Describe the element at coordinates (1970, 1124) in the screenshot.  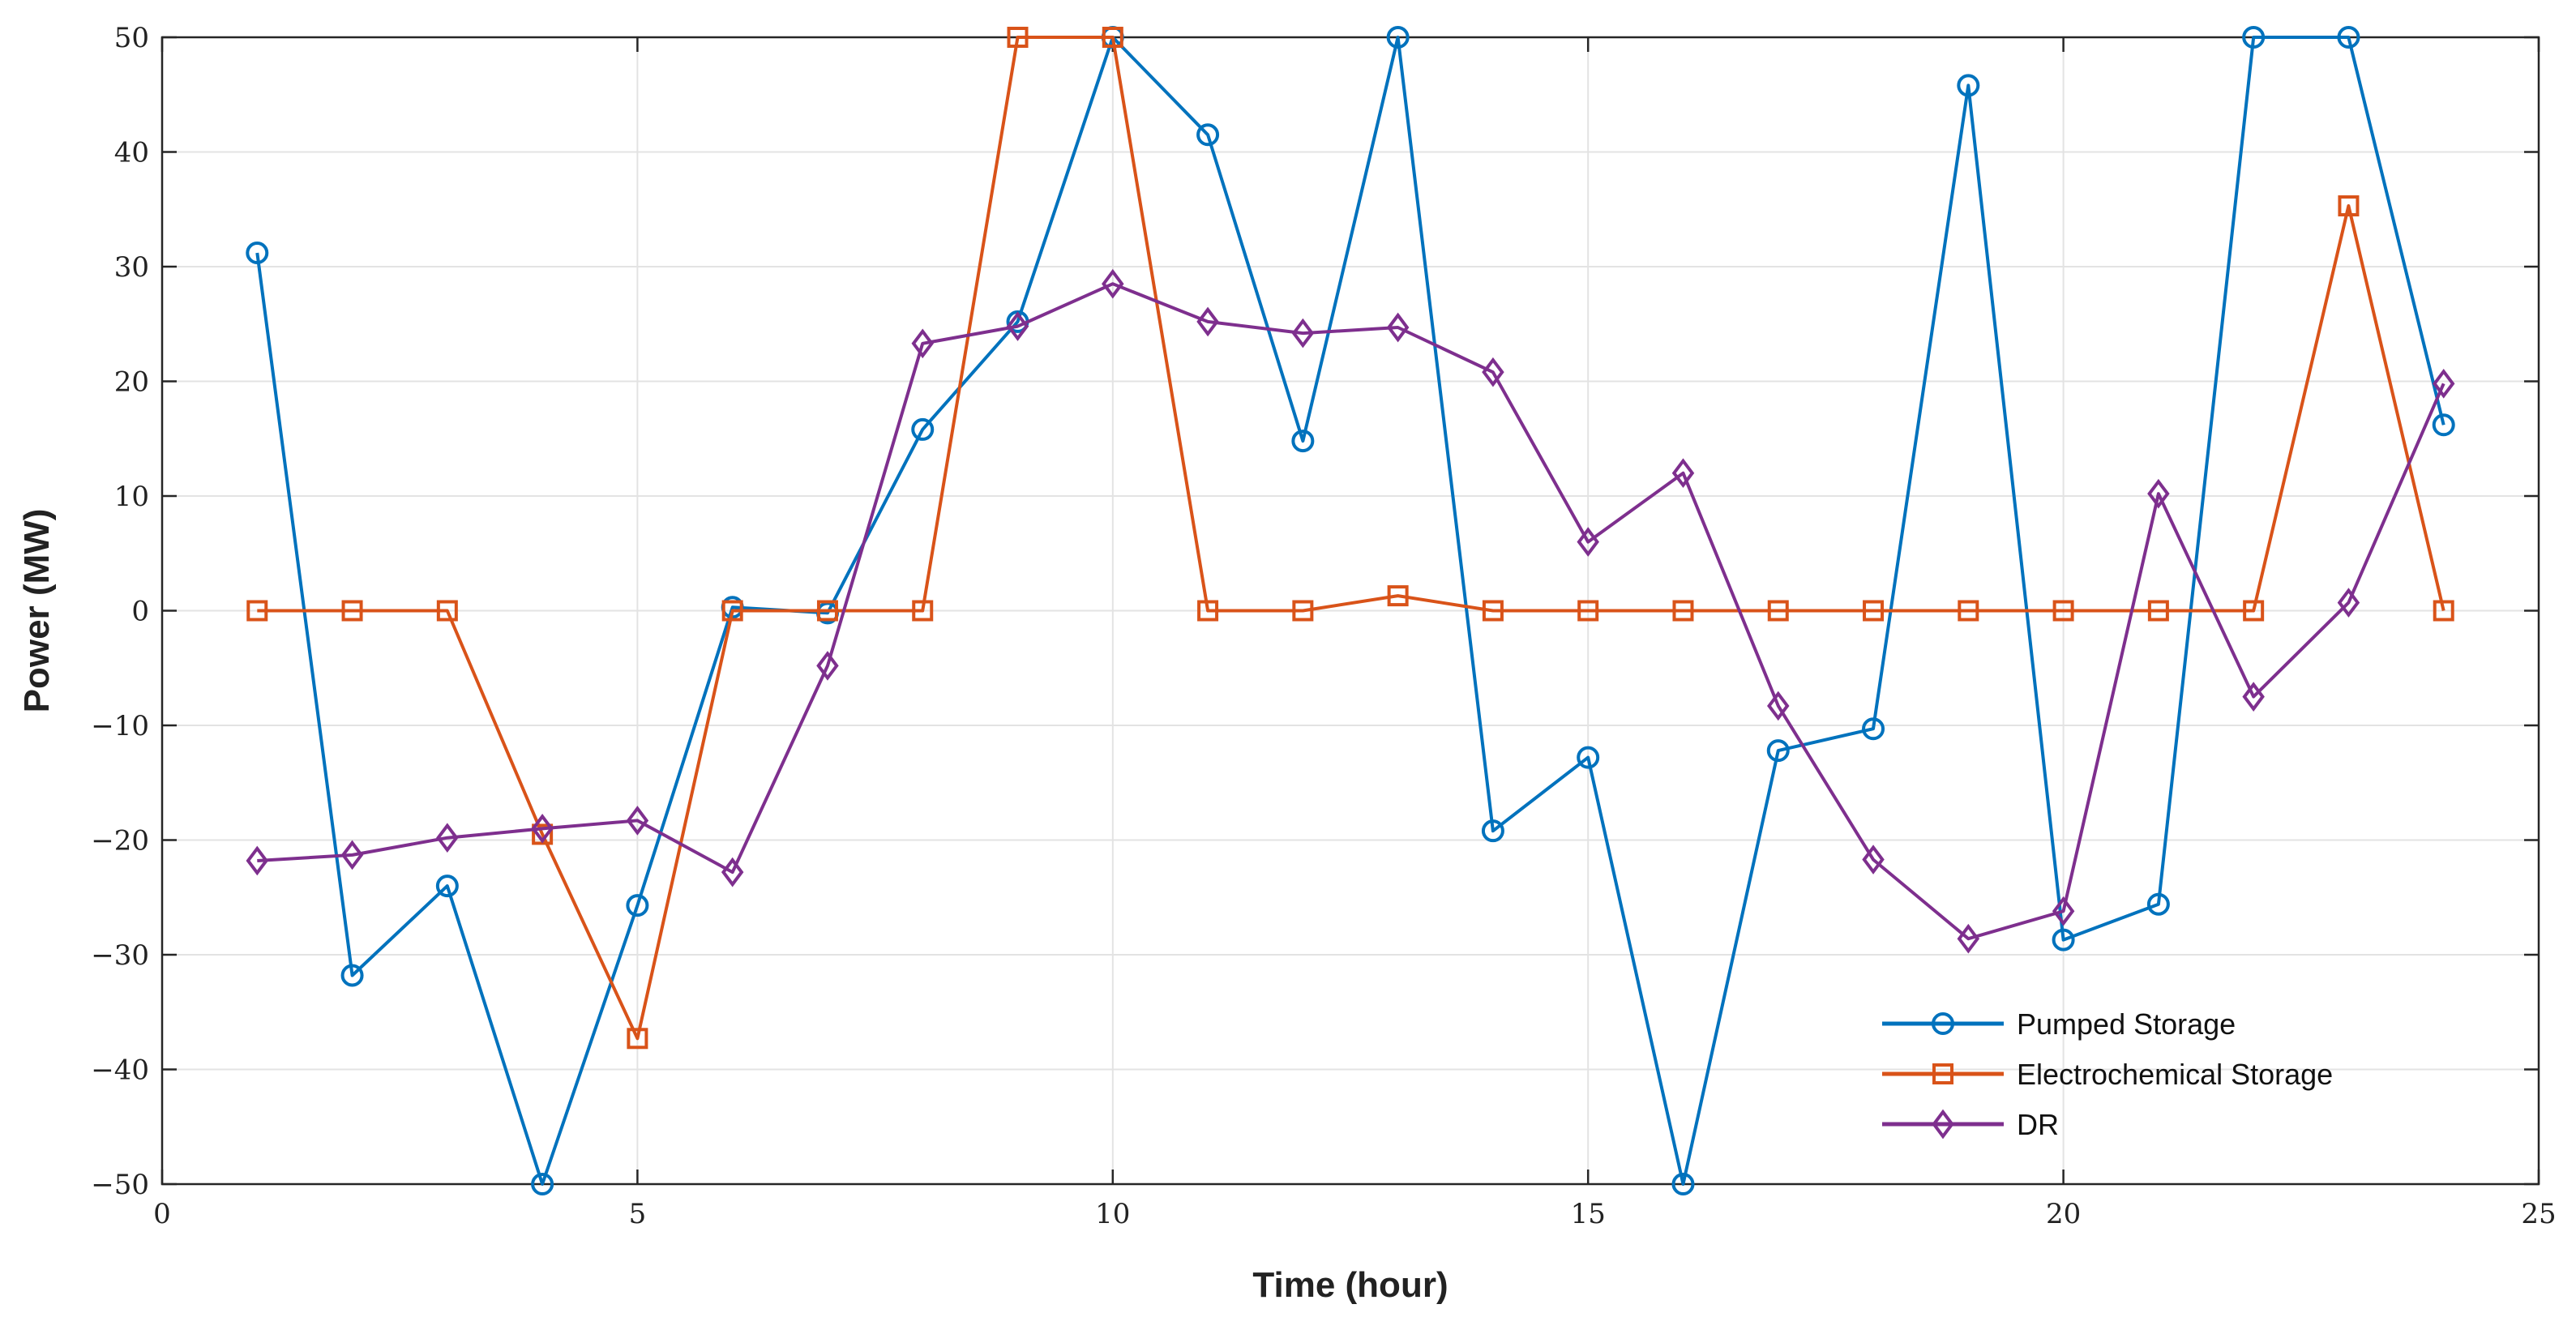
I see `legend-item: DR` at that location.